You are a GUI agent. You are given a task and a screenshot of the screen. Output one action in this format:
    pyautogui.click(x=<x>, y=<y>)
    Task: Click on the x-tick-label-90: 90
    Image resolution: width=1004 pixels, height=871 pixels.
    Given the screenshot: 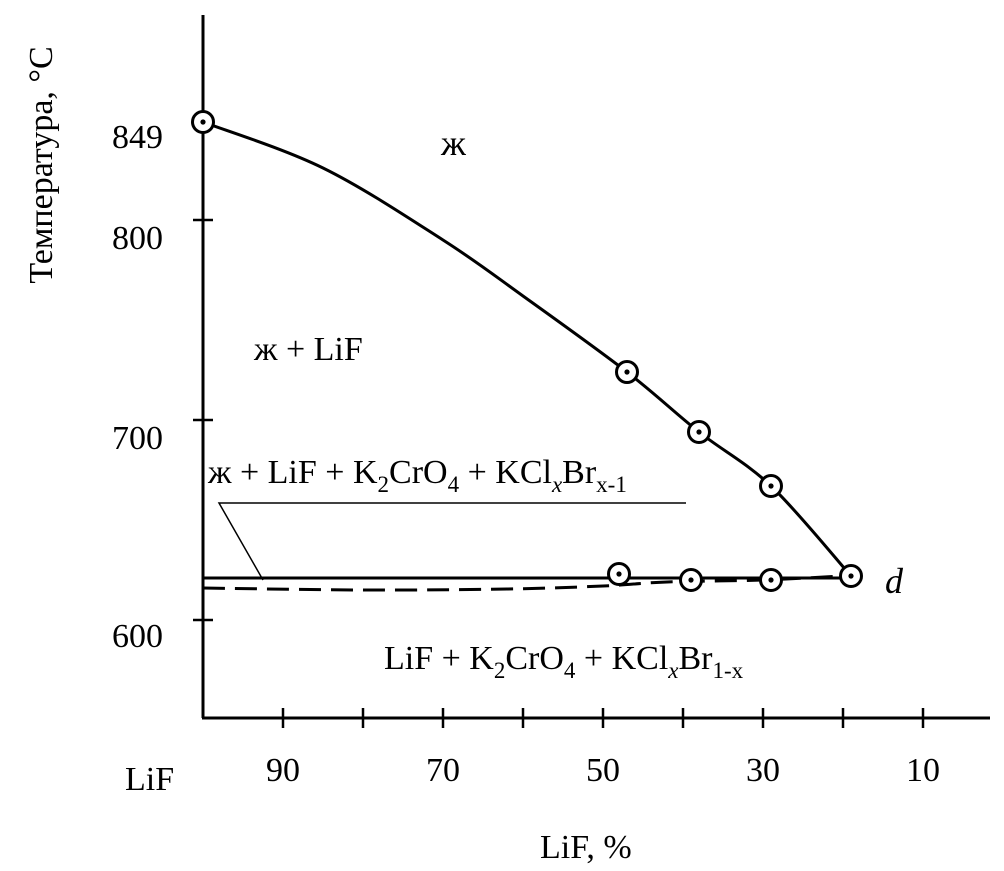 What is the action you would take?
    pyautogui.click(x=283, y=770)
    